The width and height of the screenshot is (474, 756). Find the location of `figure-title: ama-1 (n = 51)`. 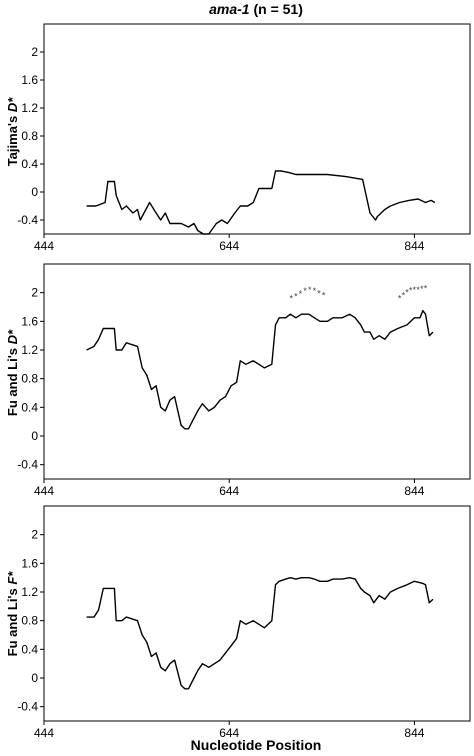

figure-title: ama-1 (n = 51) is located at coordinates (256, 9).